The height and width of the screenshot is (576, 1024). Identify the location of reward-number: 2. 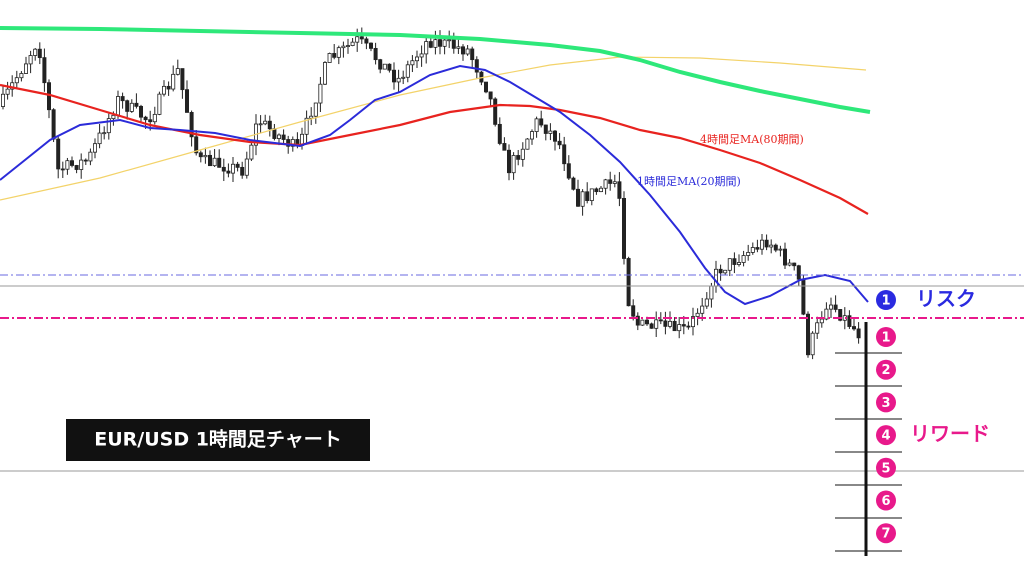
(885, 370).